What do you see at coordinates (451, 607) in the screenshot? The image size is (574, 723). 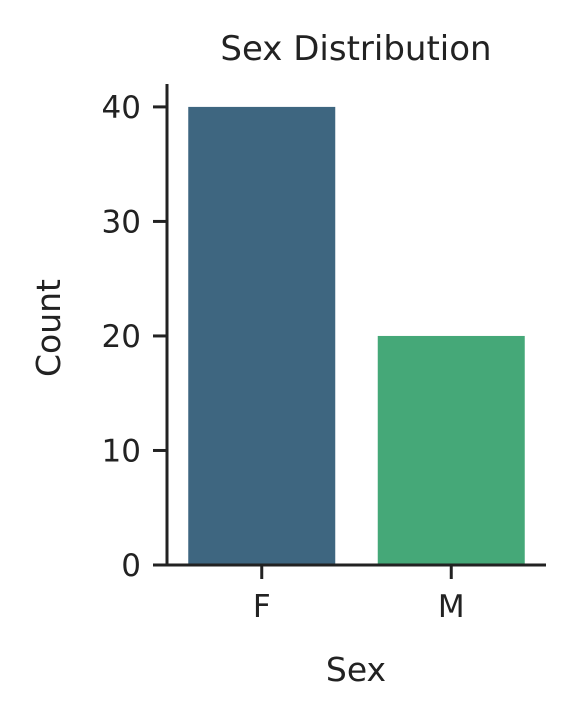 I see `x-tick-label: M` at bounding box center [451, 607].